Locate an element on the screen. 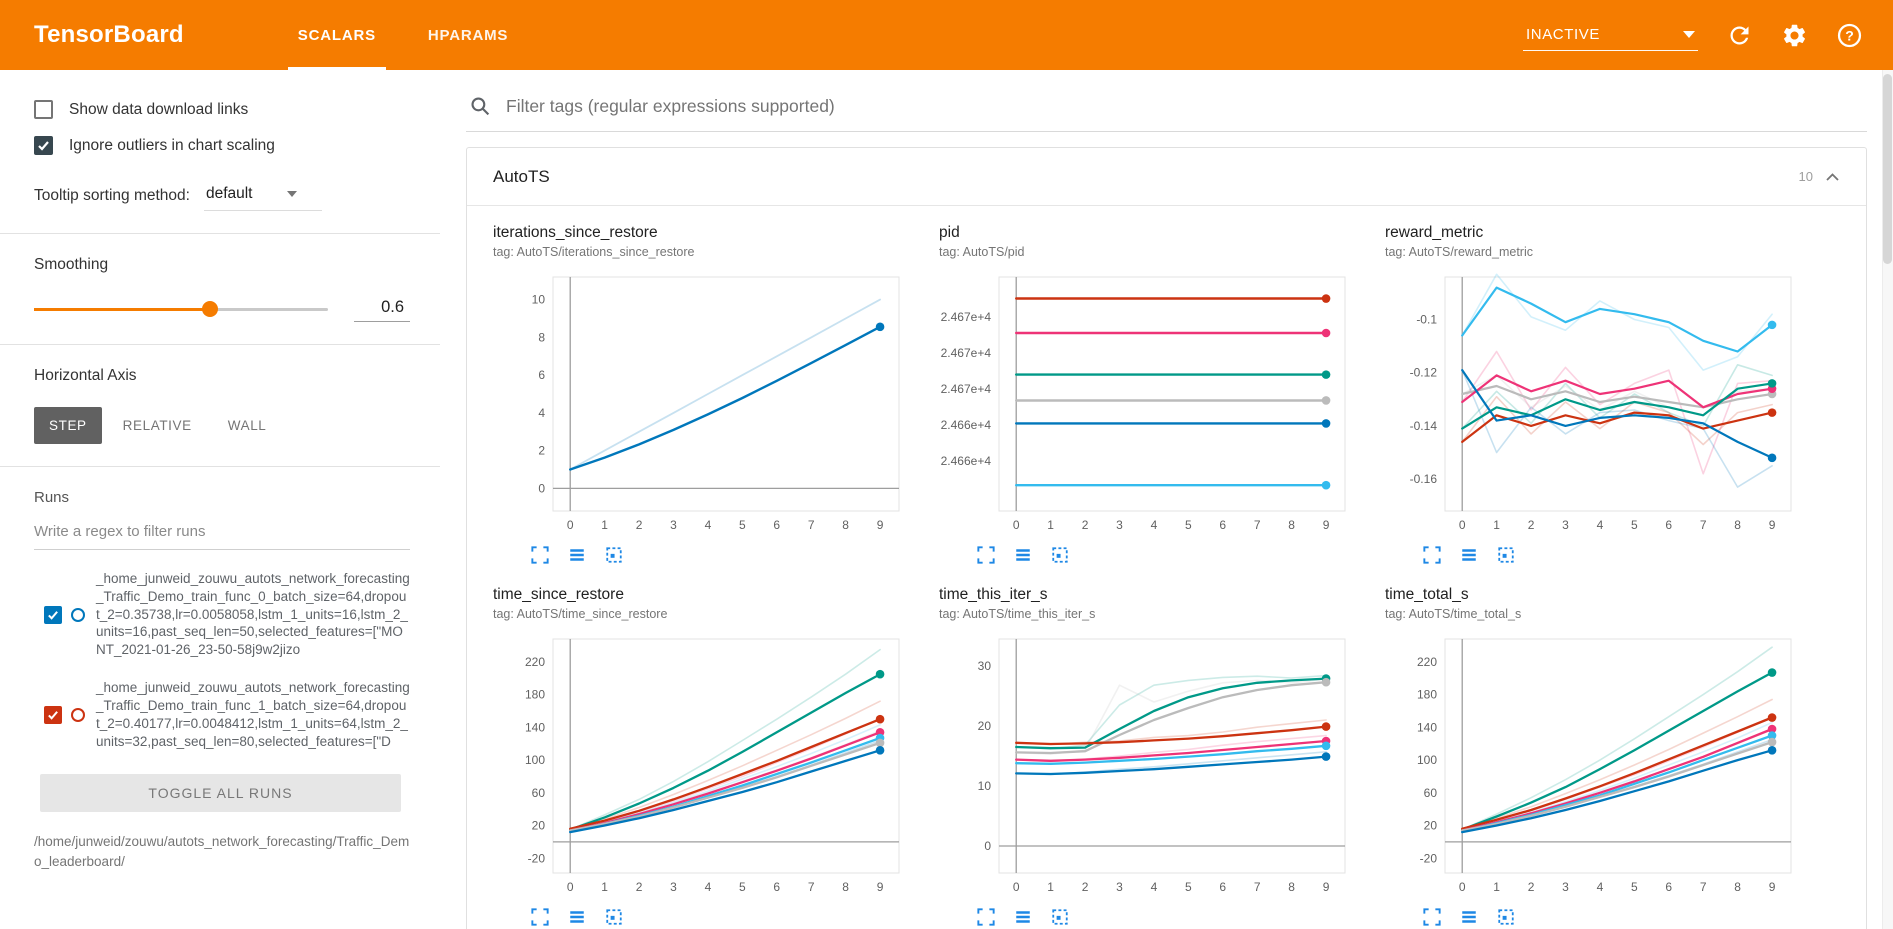 The height and width of the screenshot is (929, 1893). smoothing-value-input: 0.6 is located at coordinates (382, 309).